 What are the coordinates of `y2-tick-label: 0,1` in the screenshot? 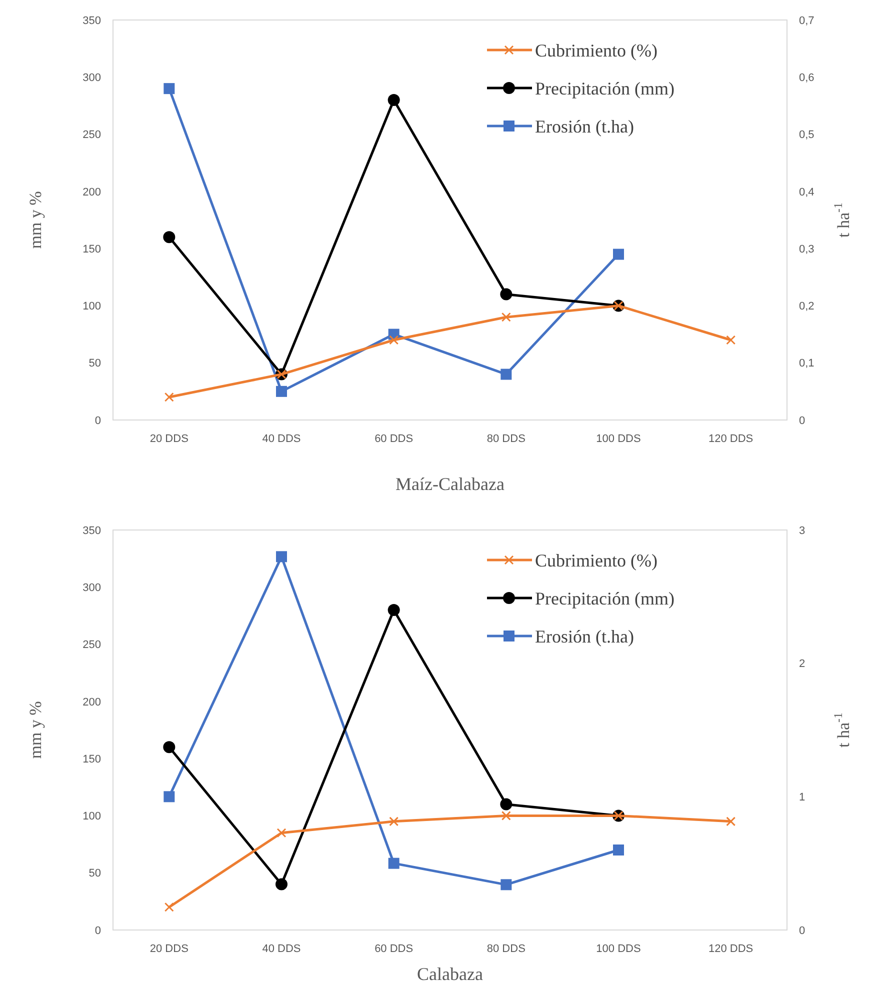 It's located at (806, 364).